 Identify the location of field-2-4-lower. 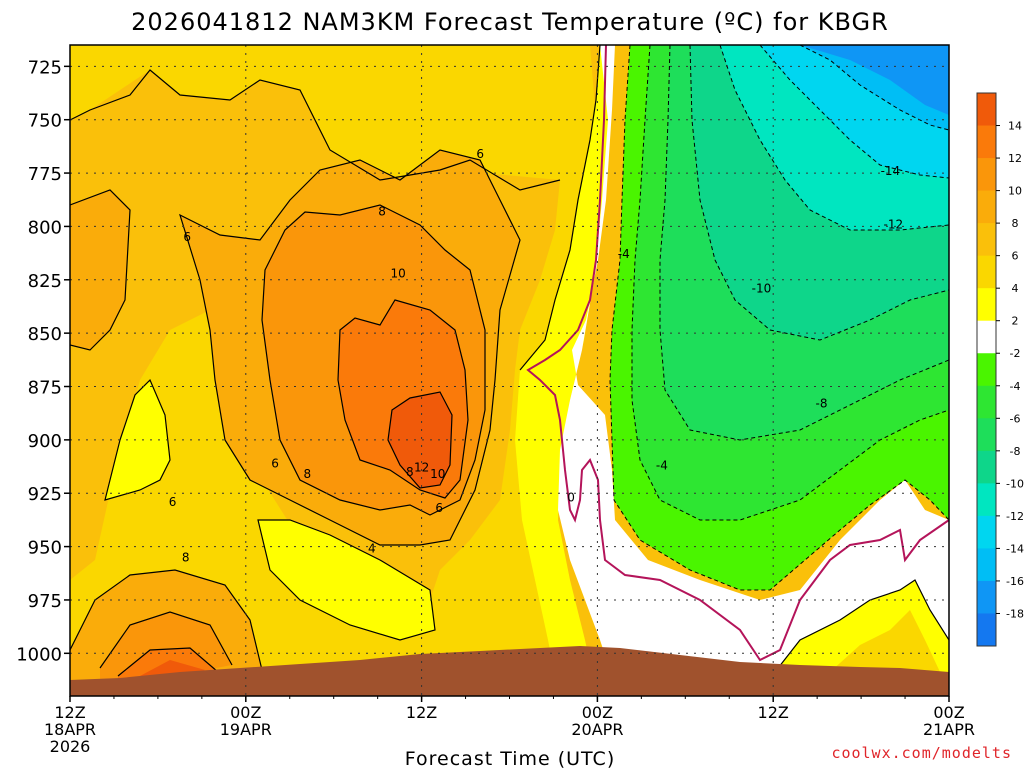
(346, 580).